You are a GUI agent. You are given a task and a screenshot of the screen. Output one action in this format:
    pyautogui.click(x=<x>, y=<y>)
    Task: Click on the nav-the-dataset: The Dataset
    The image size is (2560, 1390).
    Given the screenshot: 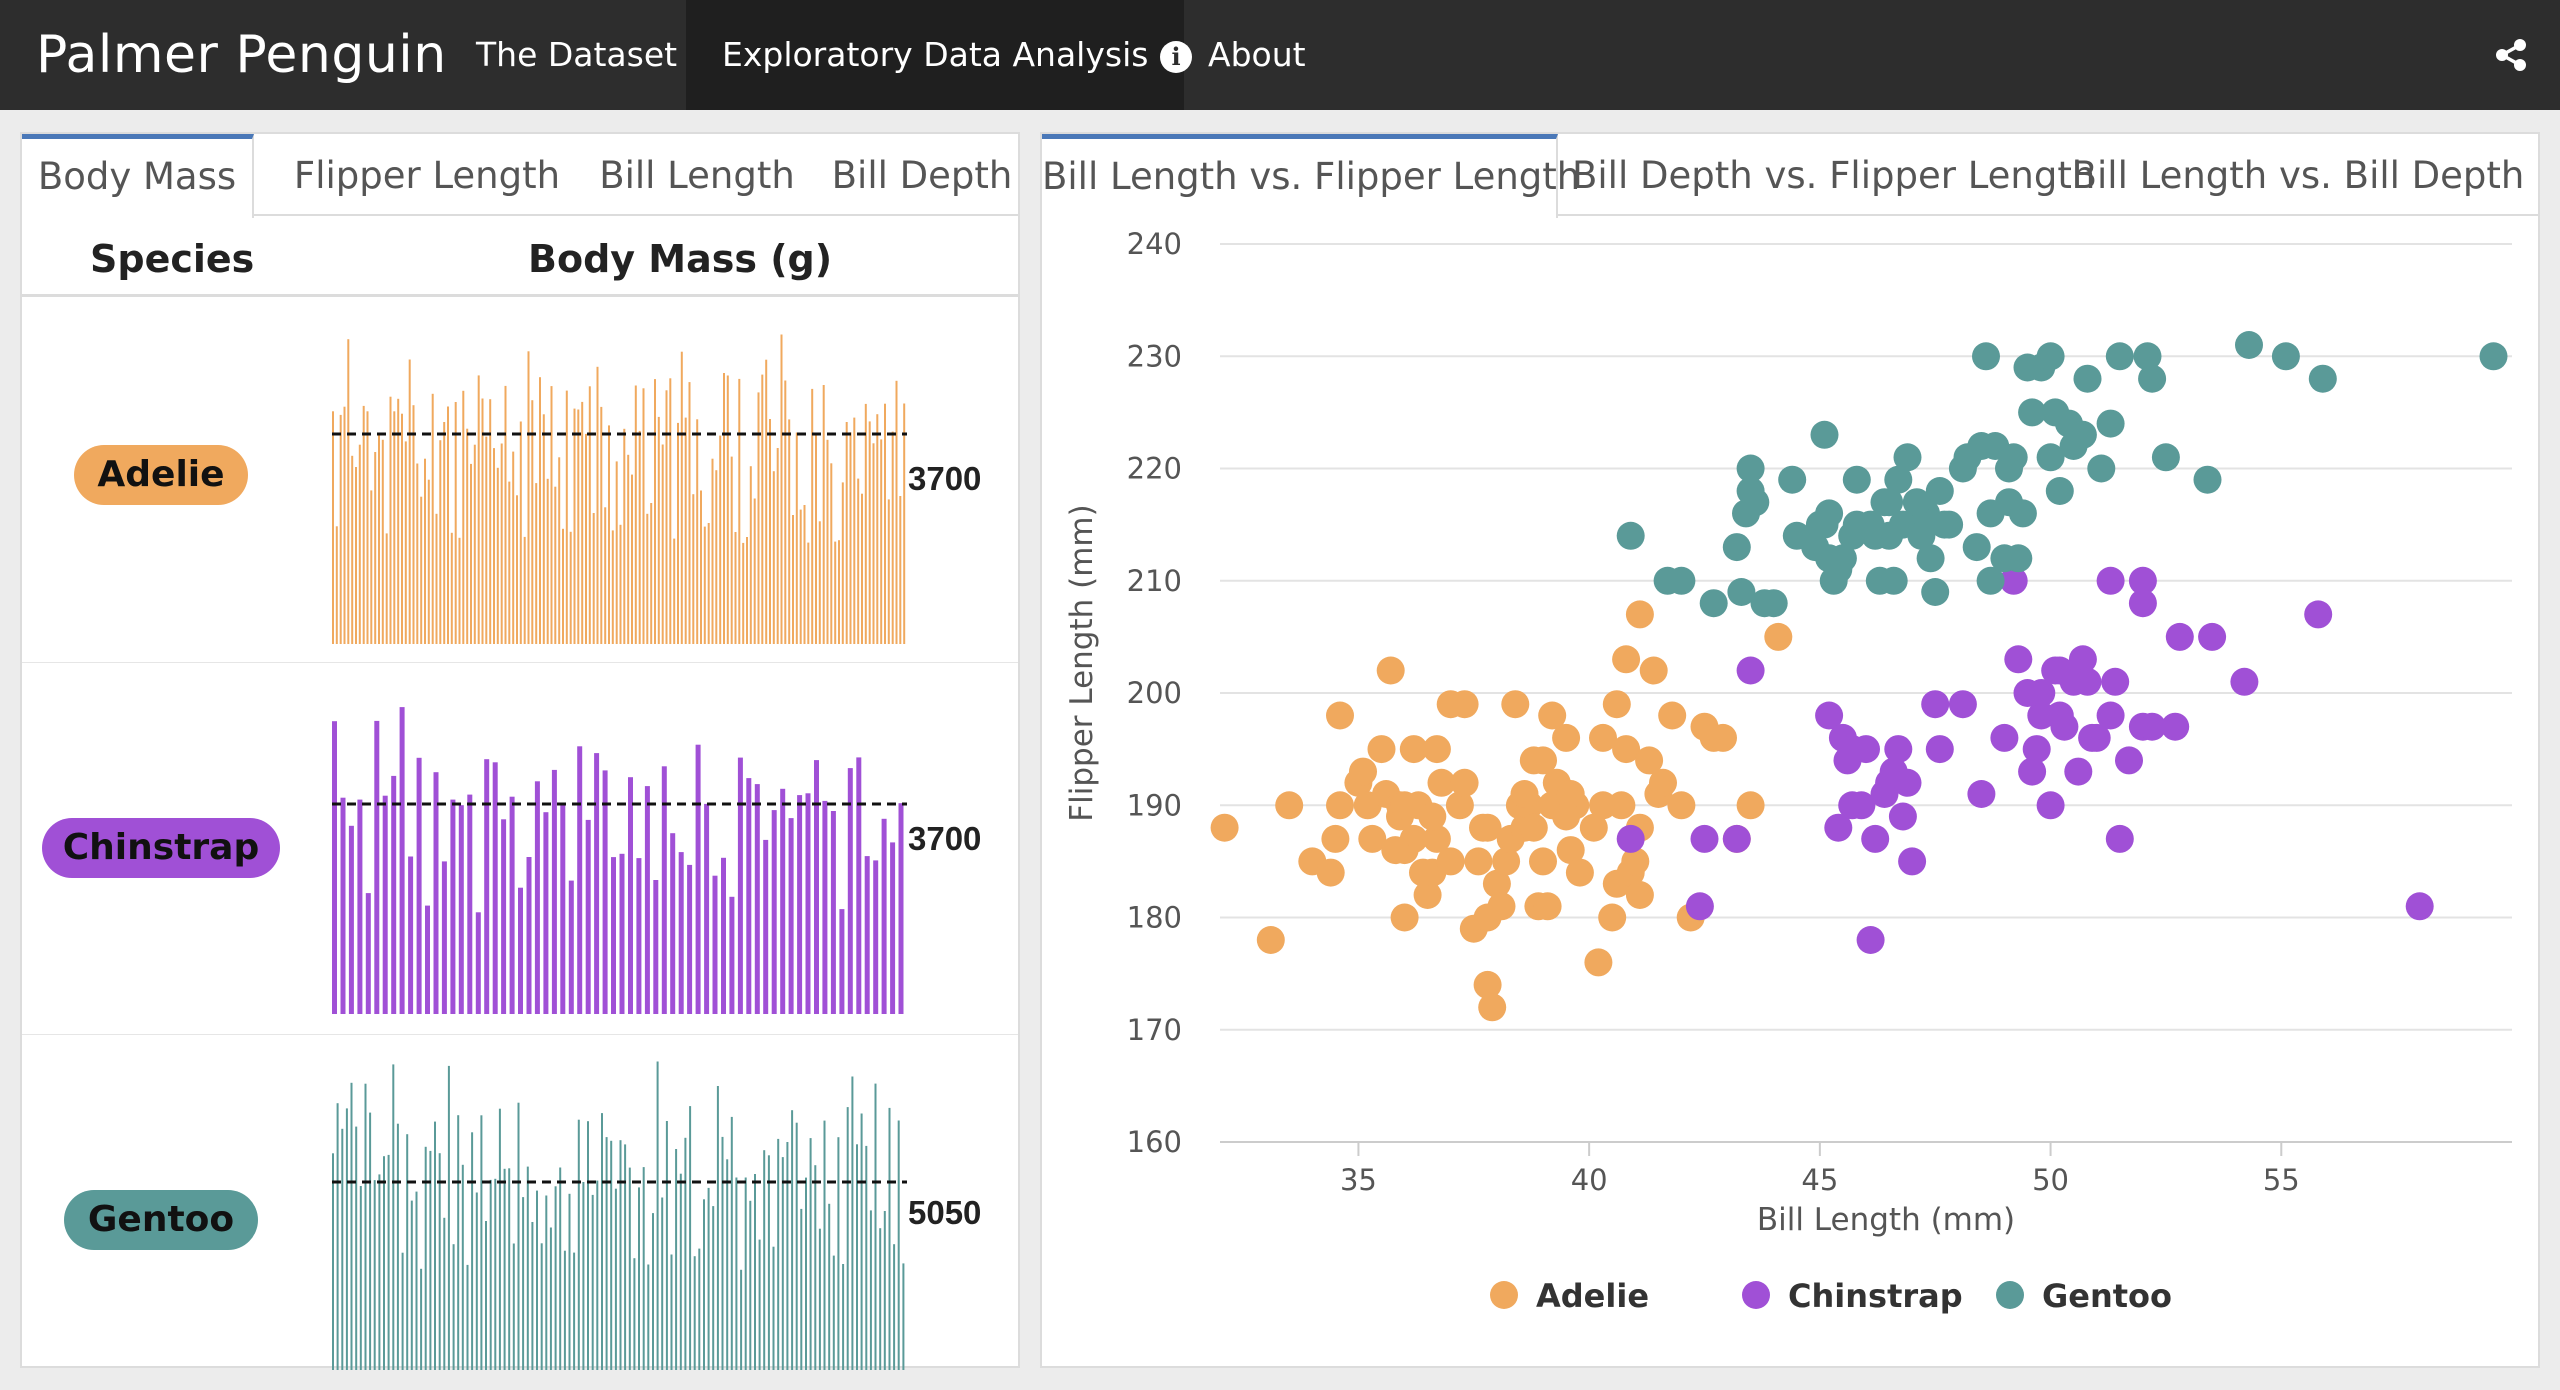 What is the action you would take?
    pyautogui.click(x=577, y=54)
    